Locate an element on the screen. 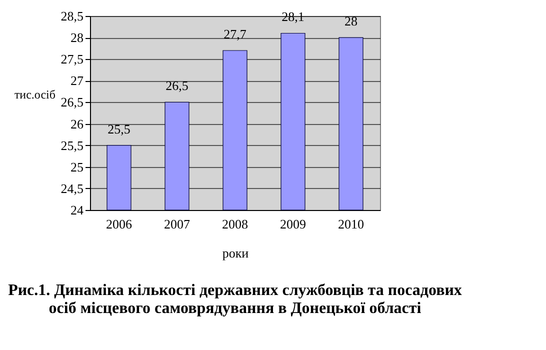  y-tick-label: 26 is located at coordinates (77, 124).